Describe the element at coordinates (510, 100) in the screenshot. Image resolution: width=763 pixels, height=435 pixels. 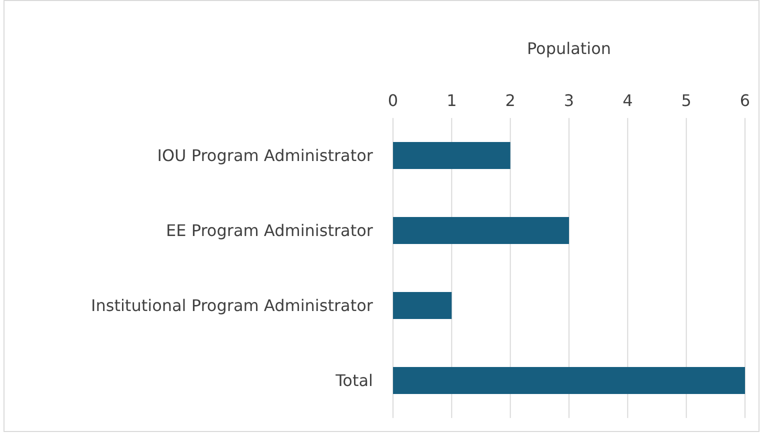
I see `x-tick-label: 2` at that location.